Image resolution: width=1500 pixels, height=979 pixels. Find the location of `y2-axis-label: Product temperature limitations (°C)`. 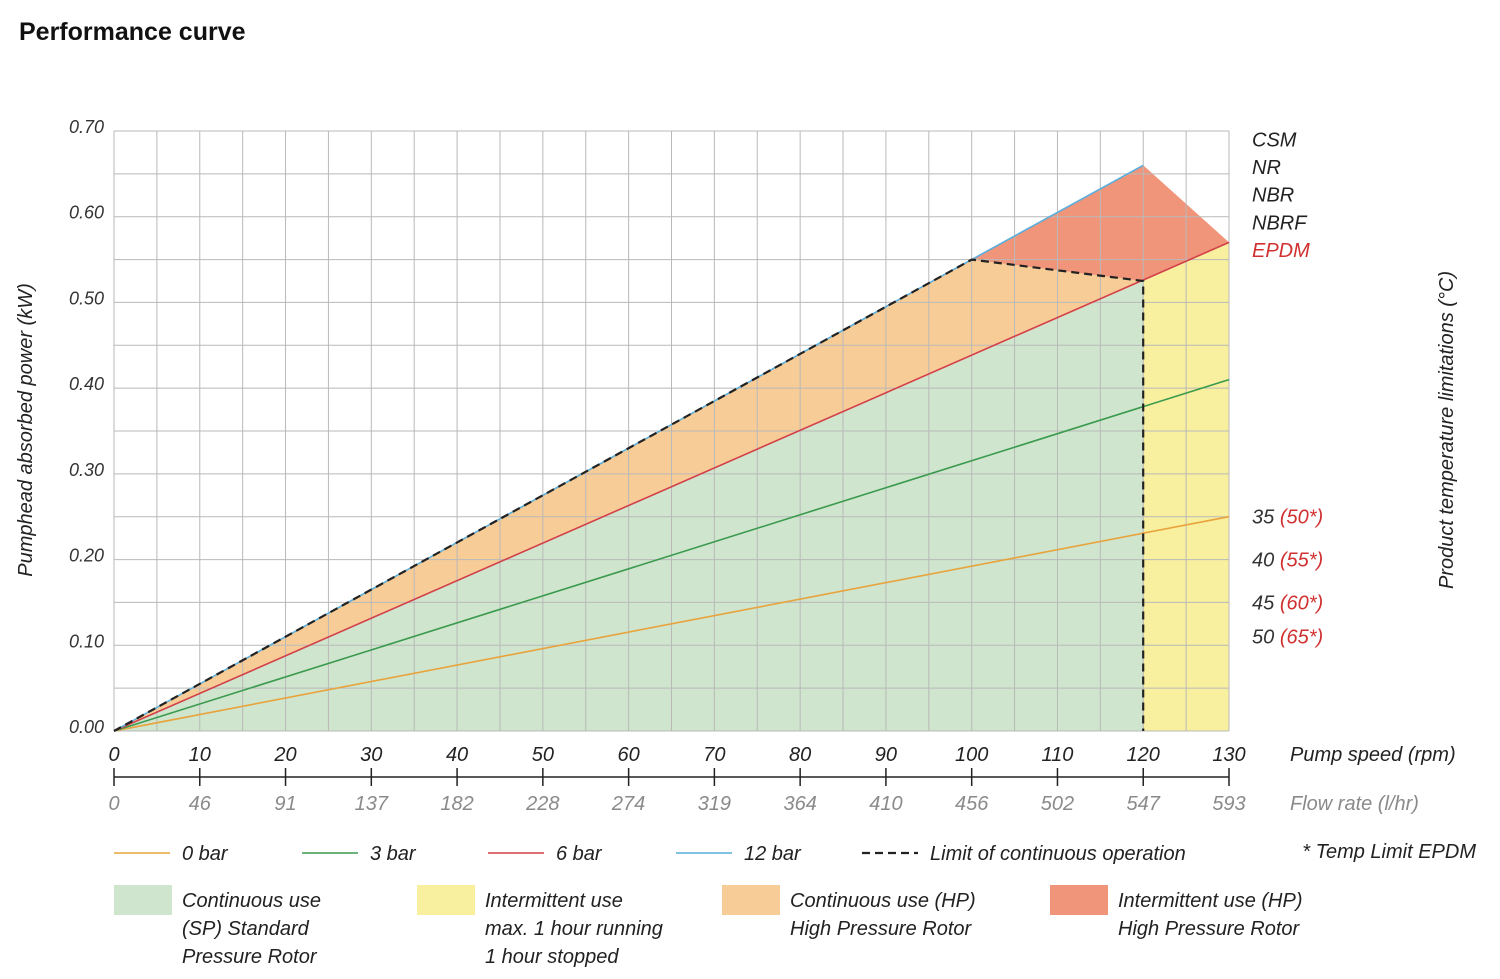

y2-axis-label: Product temperature limitations (°C) is located at coordinates (1447, 430).